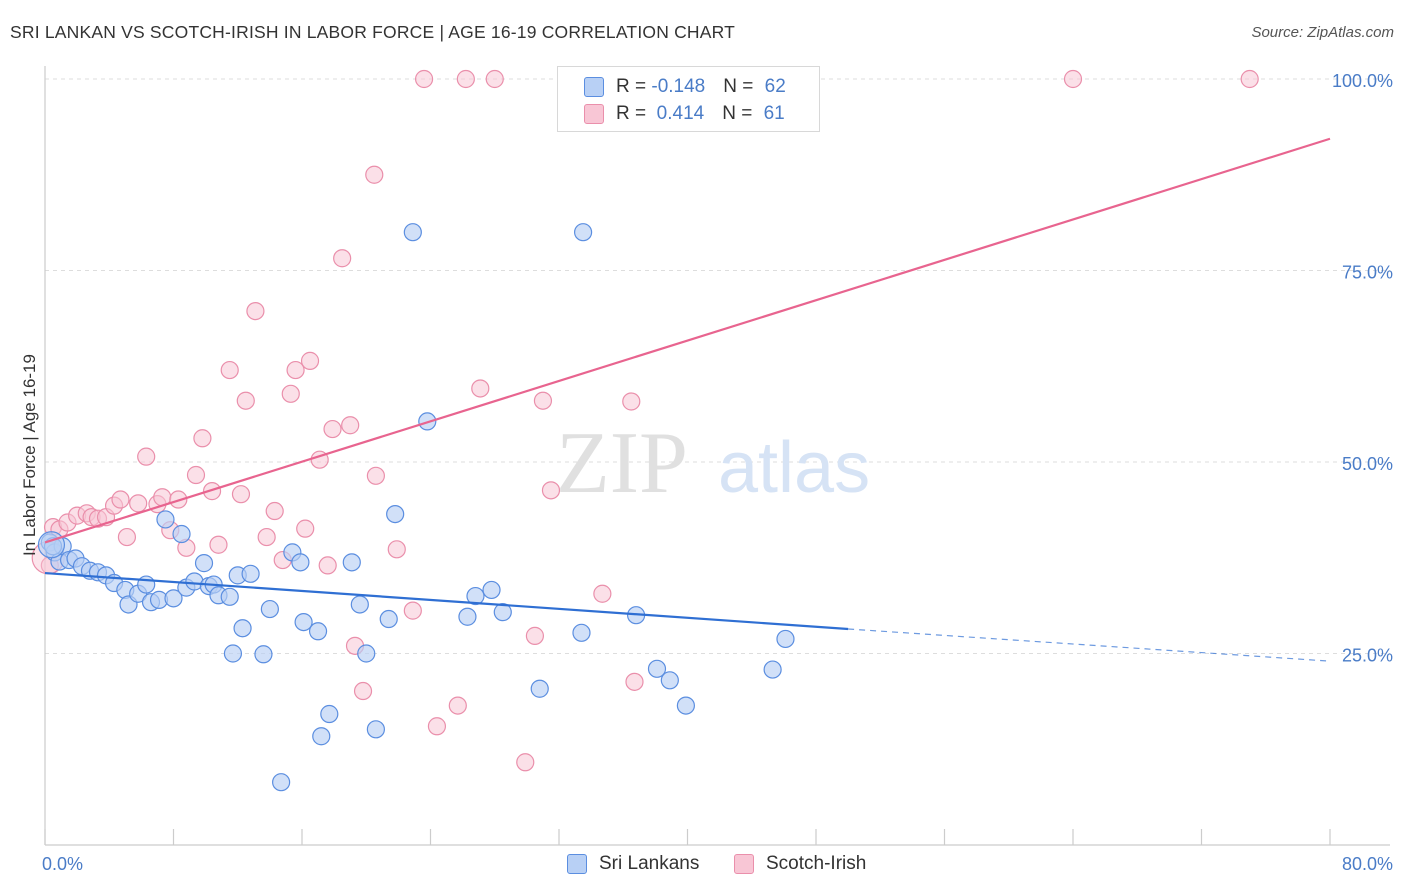 Image resolution: width=1406 pixels, height=892 pixels. What do you see at coordinates (775, 86) in the screenshot?
I see `n-value: 62` at bounding box center [775, 86].